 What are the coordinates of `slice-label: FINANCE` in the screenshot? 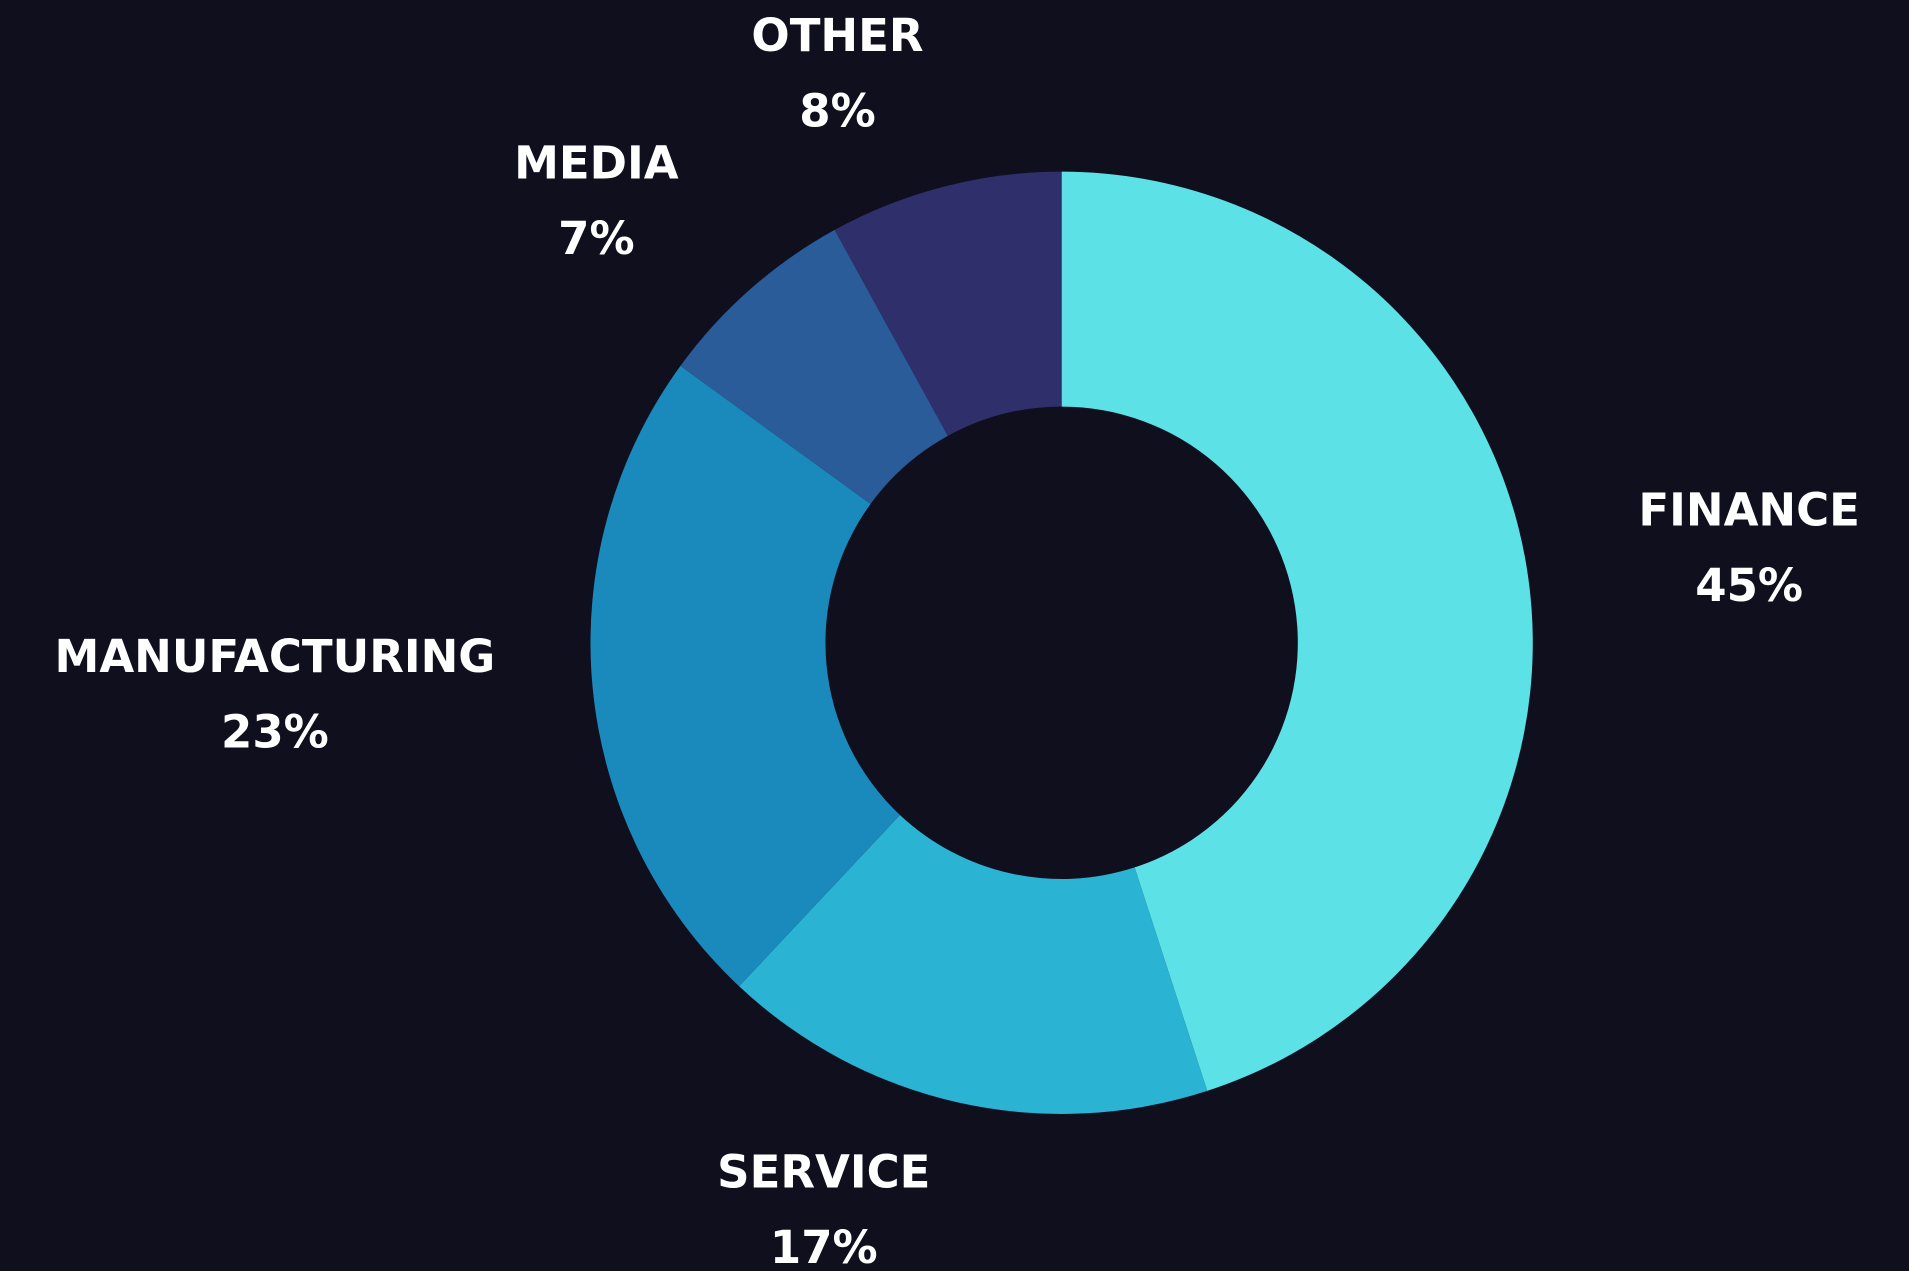 It's located at (1749, 510).